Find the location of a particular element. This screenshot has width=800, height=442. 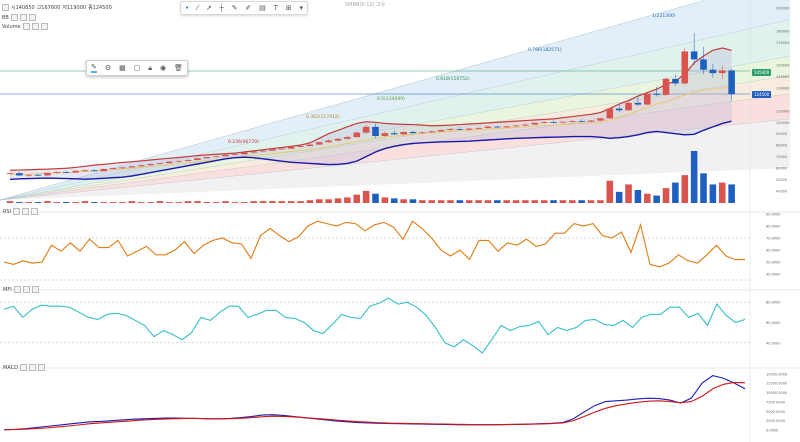

legend-toggle-icon is located at coordinates (5, 7).